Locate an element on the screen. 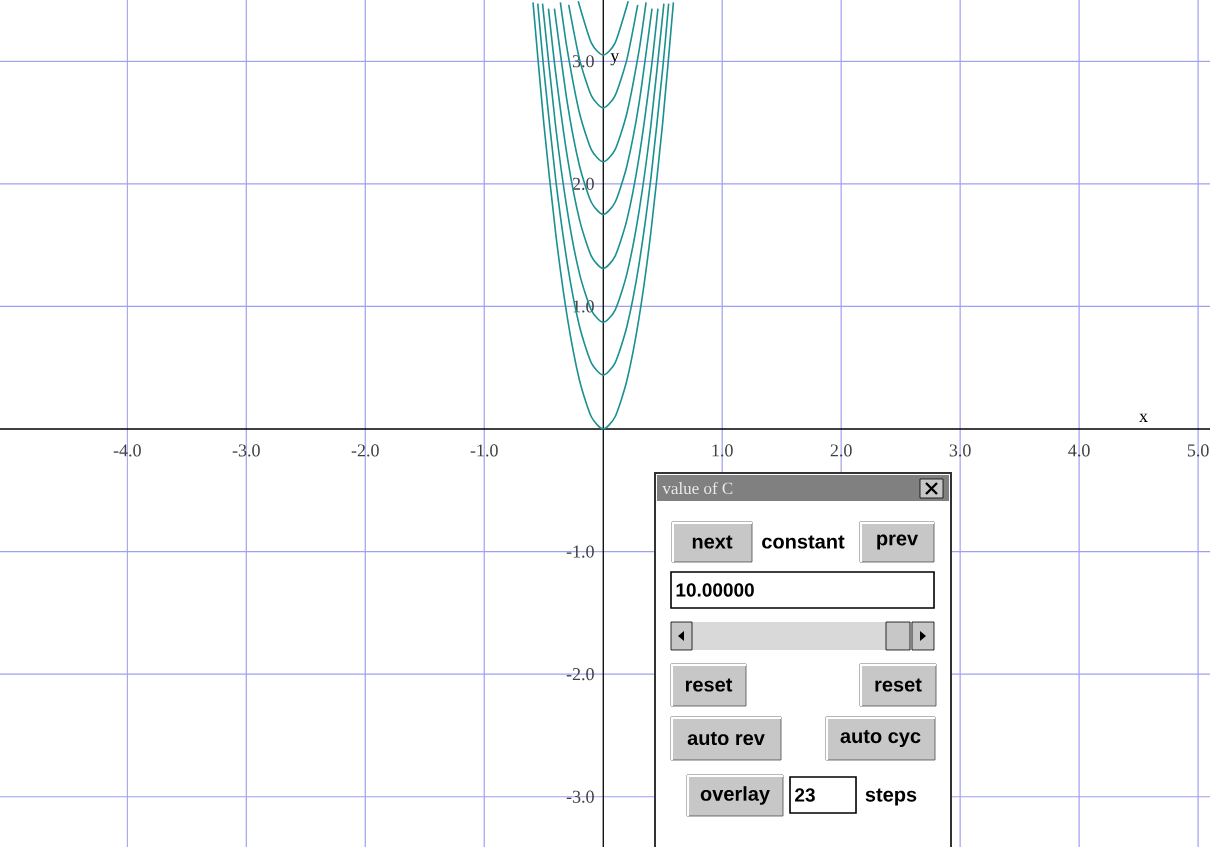 The width and height of the screenshot is (1210, 847). y-axis-title: y is located at coordinates (615, 59).